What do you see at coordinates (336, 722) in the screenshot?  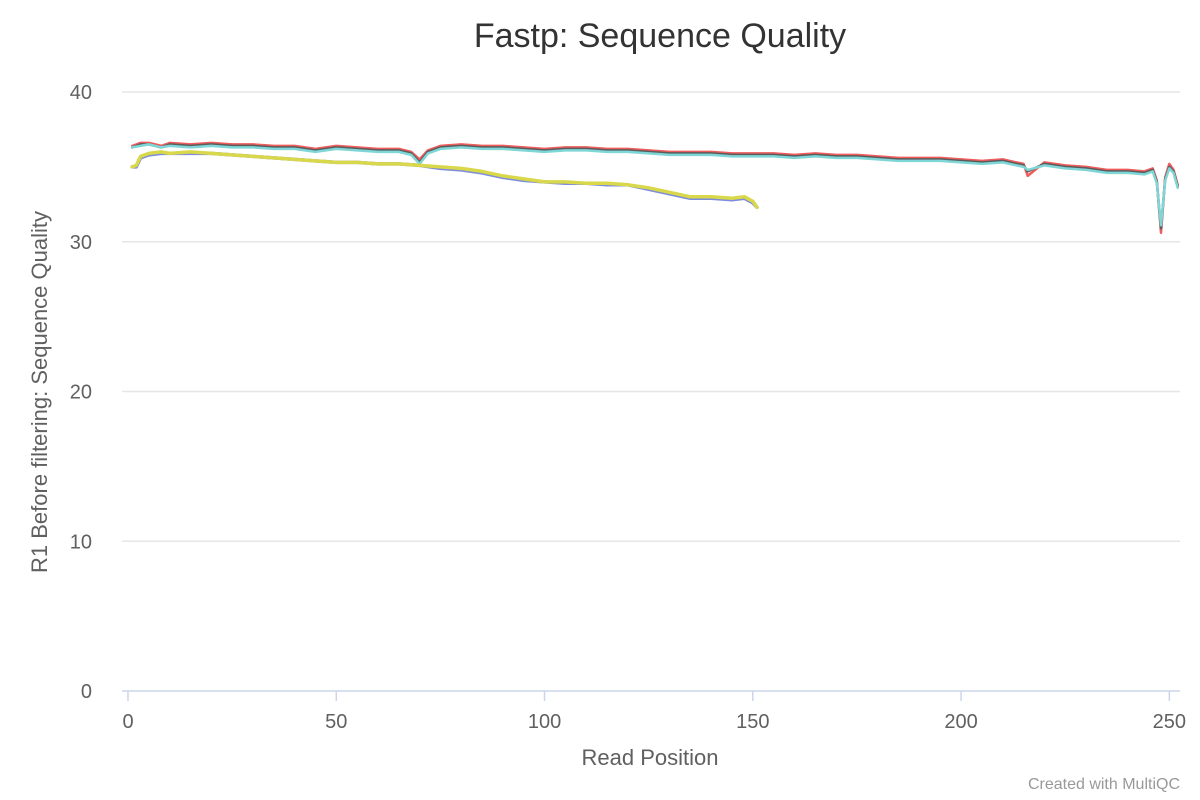 I see `x-tick-label: 50` at bounding box center [336, 722].